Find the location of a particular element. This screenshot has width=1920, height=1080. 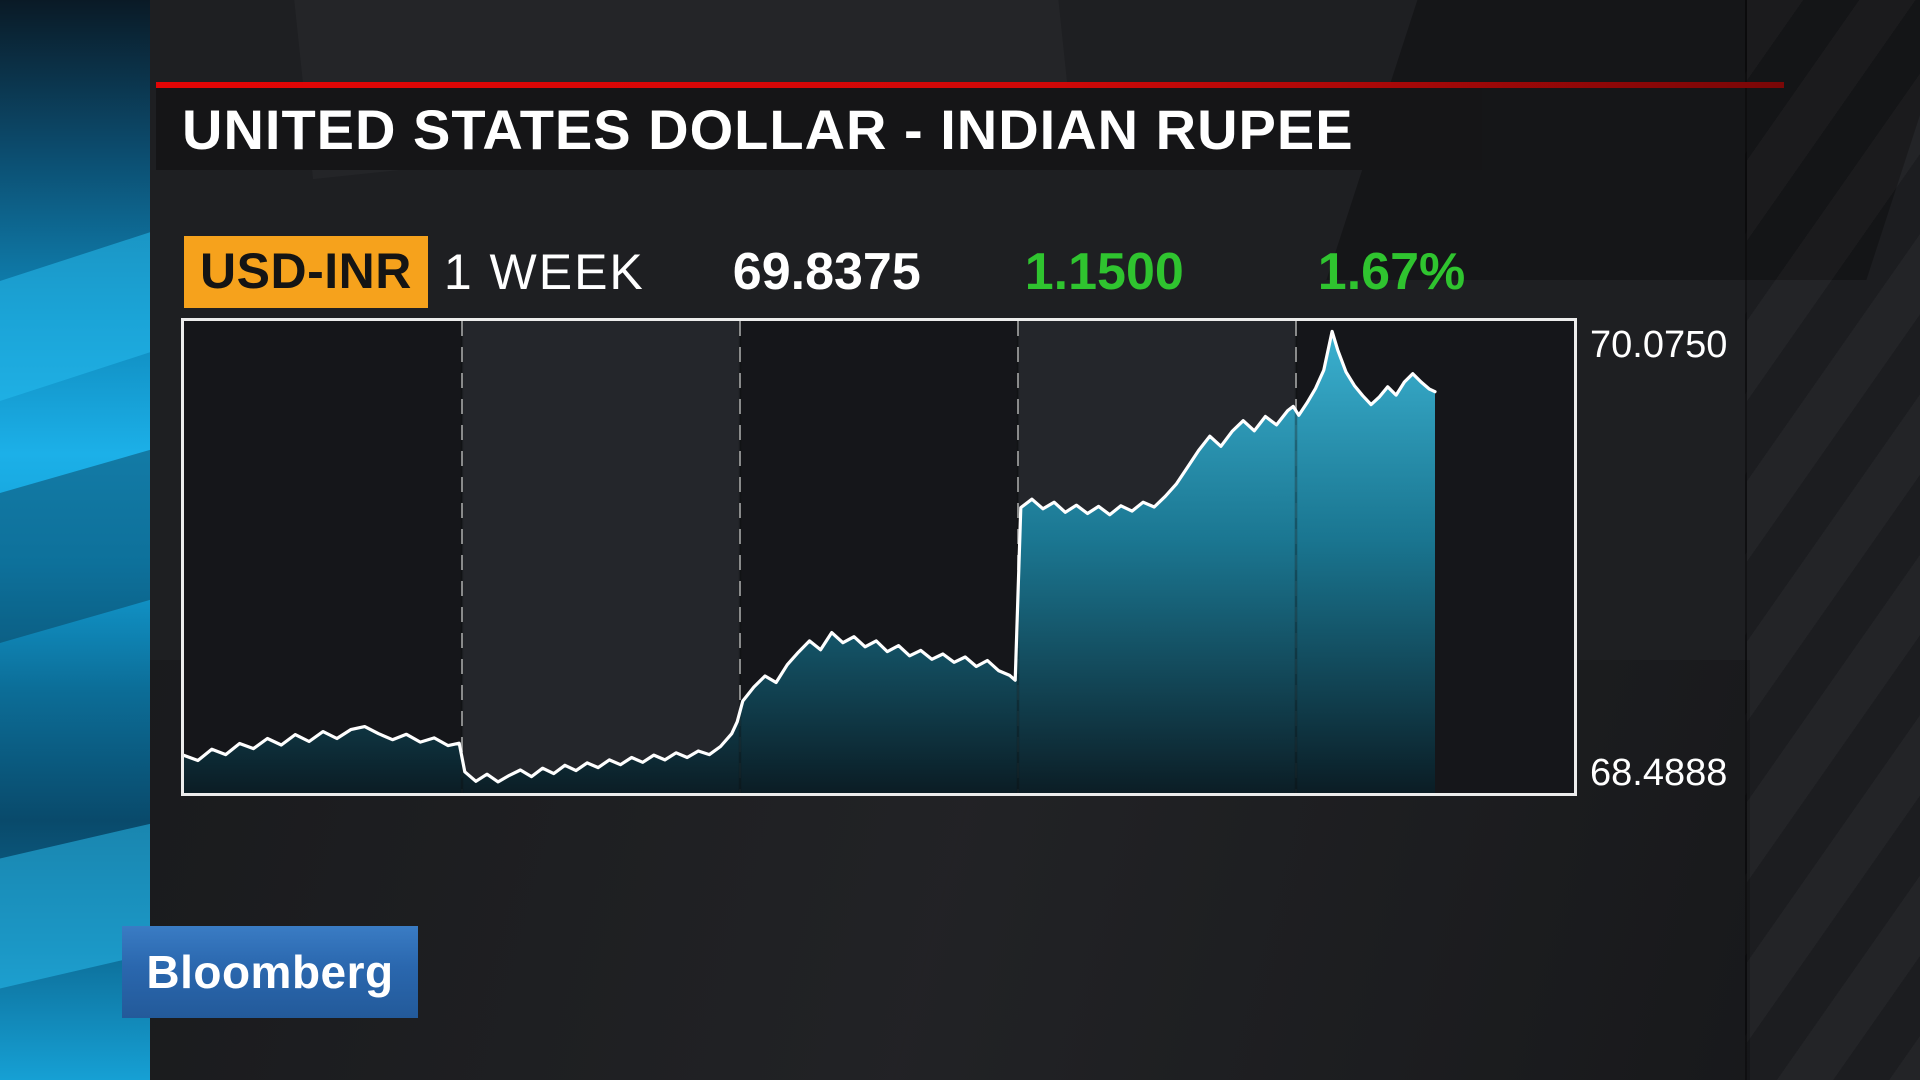

net-change-value: 1.1500 is located at coordinates (1104, 272).